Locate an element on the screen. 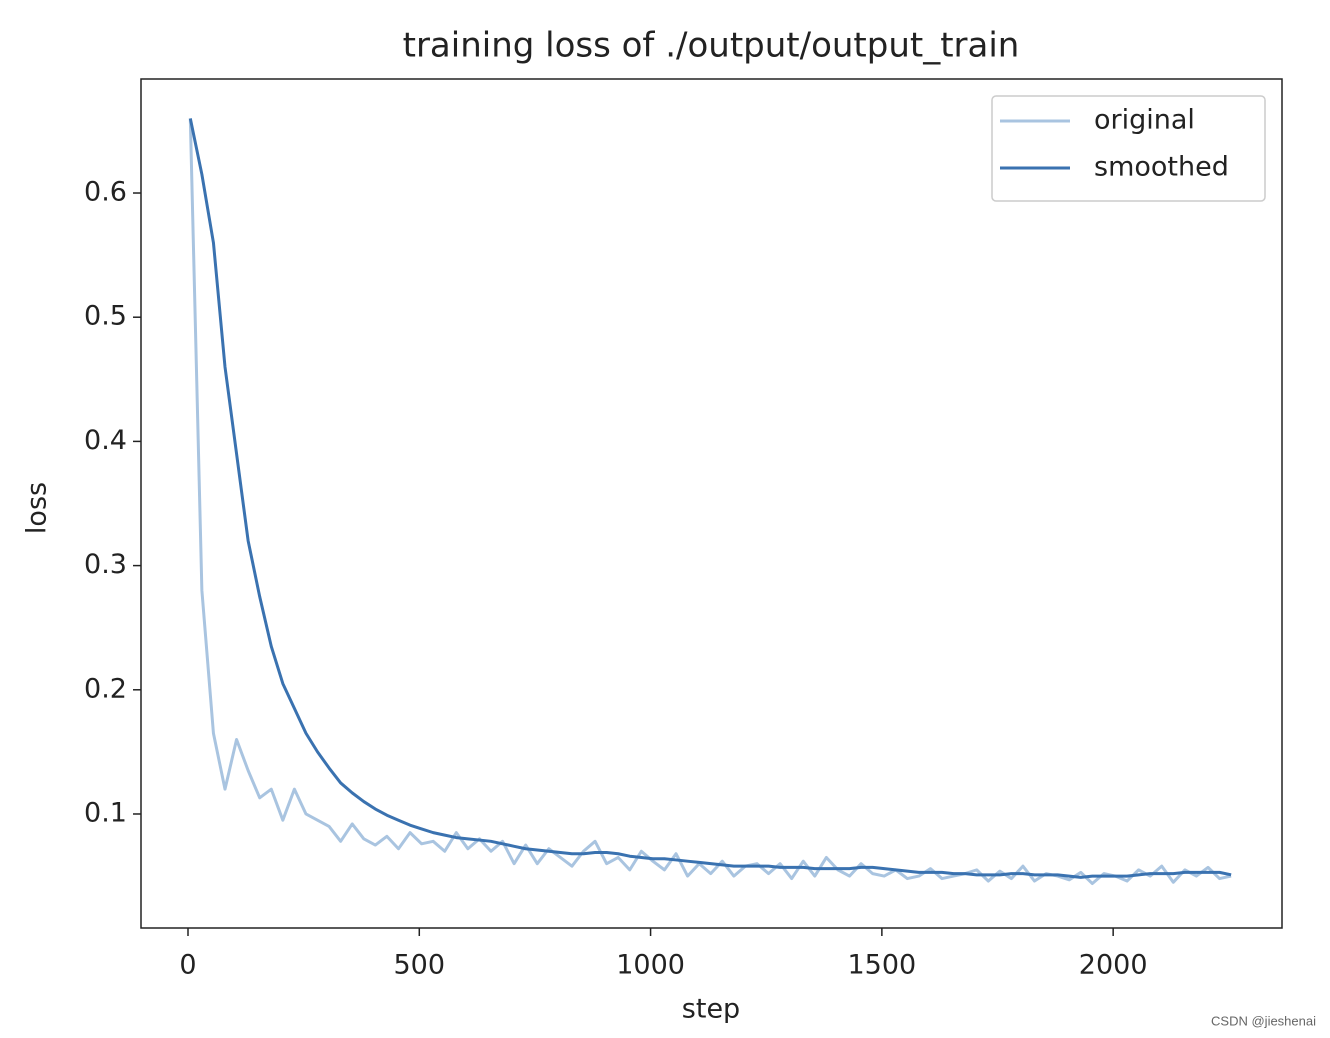  chart-title: training loss of ./output/output_train is located at coordinates (711, 46).